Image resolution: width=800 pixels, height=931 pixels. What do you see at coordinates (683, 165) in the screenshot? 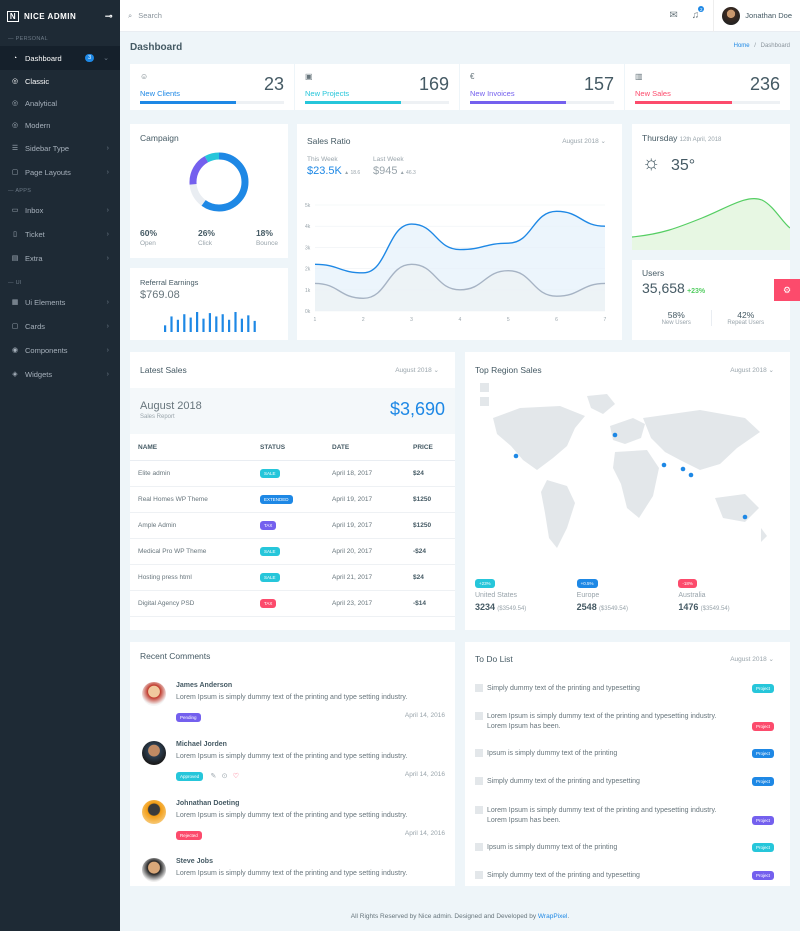
I see `weather-temp: 35°` at bounding box center [683, 165].